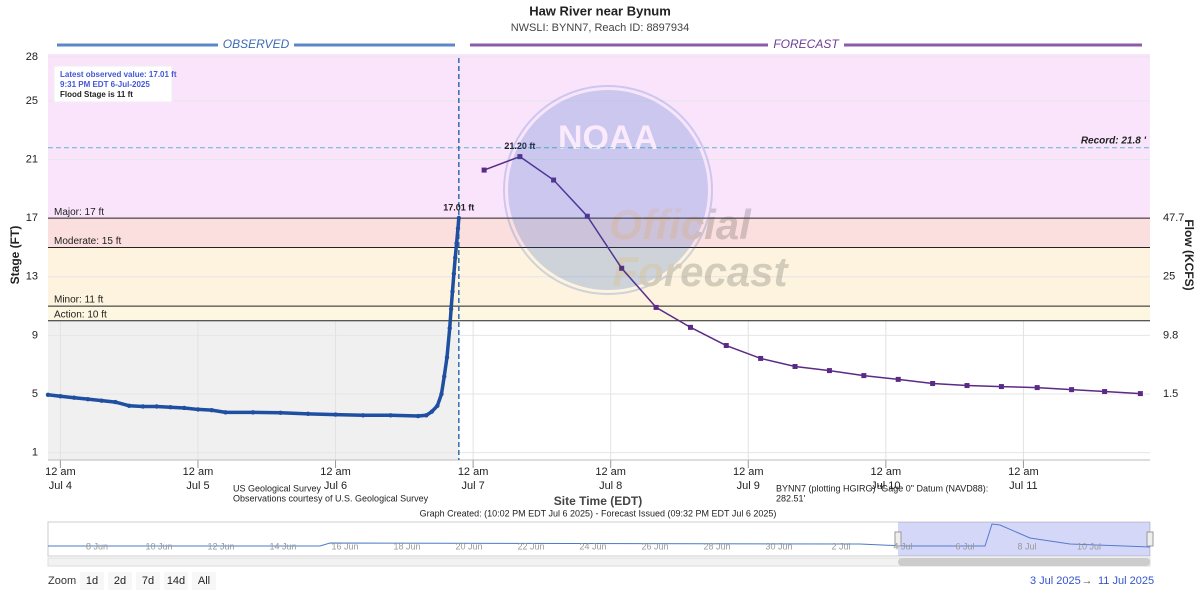 Image resolution: width=1200 pixels, height=605 pixels. What do you see at coordinates (60, 486) in the screenshot?
I see `x-tick-label: Jul 4` at bounding box center [60, 486].